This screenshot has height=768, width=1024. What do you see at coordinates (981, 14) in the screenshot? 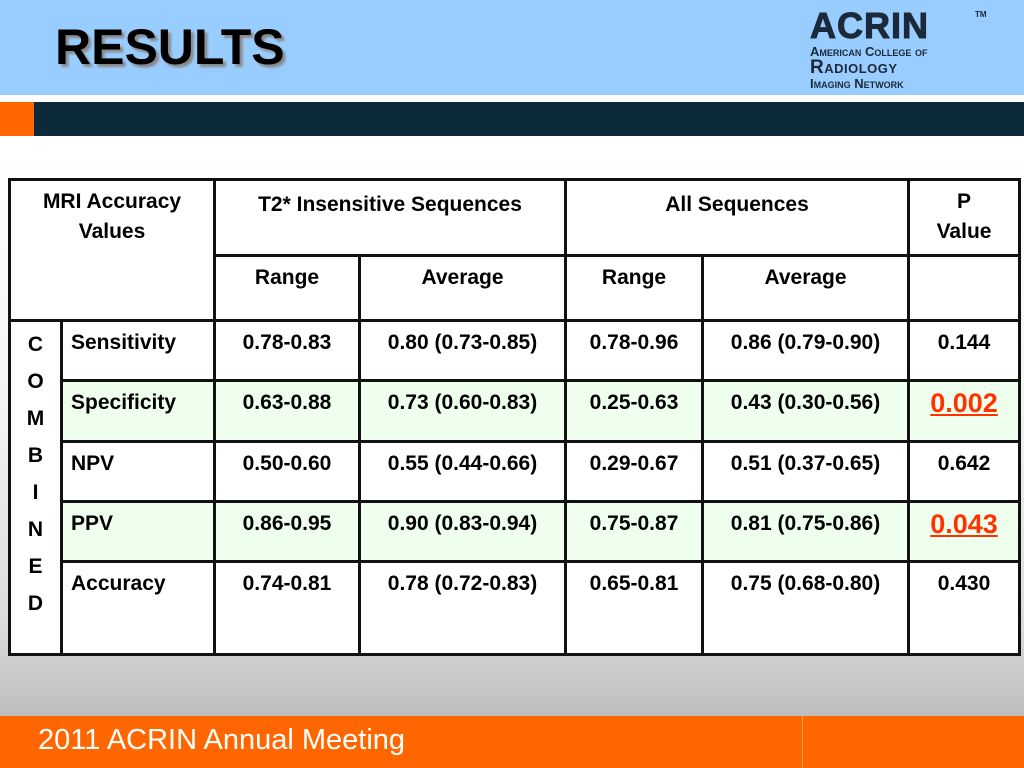
I see `logo-trademark: TM` at bounding box center [981, 14].